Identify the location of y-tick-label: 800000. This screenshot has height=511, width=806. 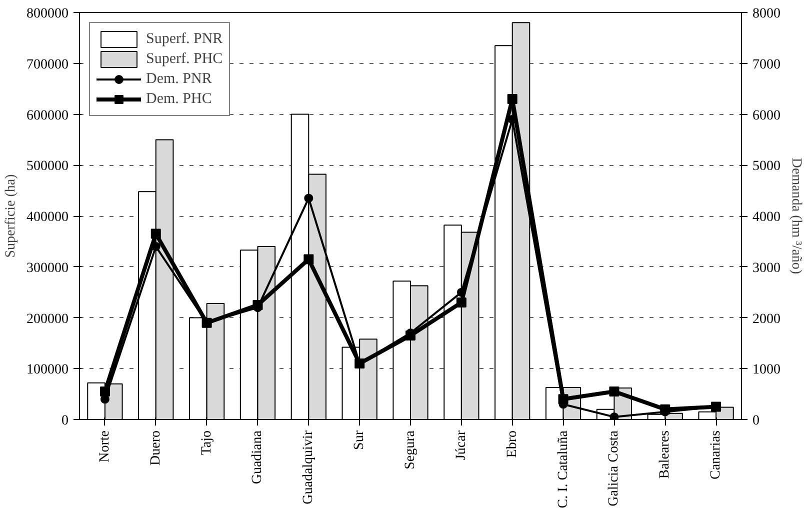
(47, 14).